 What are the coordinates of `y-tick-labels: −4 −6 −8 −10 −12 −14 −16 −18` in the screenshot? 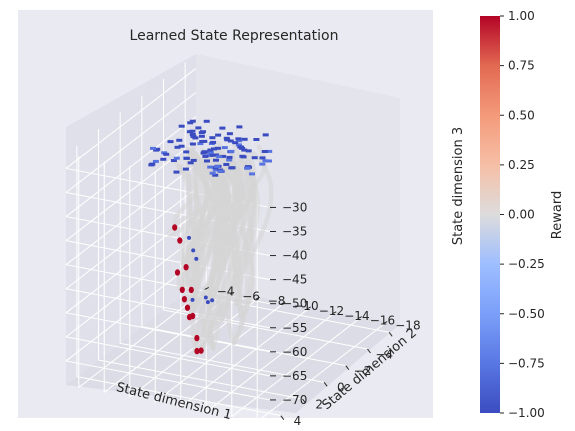 It's located at (312, 308).